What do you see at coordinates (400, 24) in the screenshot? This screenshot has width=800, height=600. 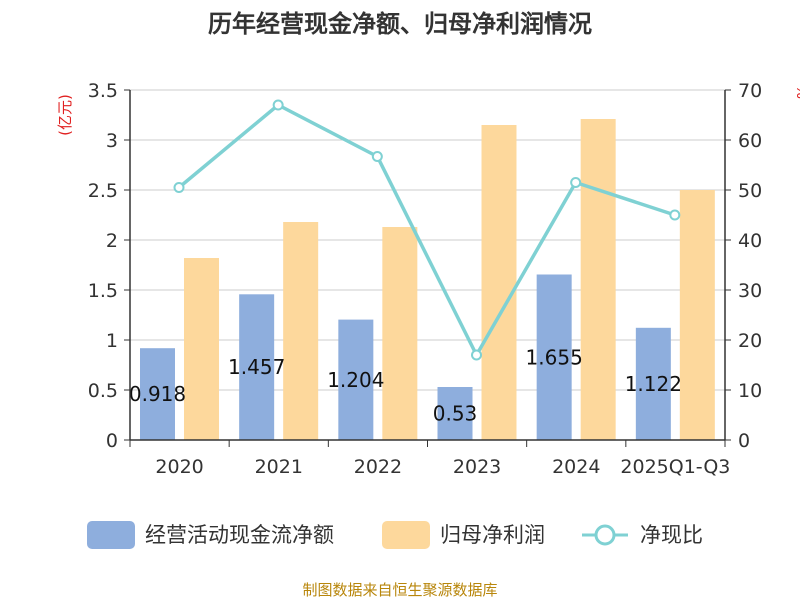 I see `chart-title: 历年经营现金净额、归母净利润情况` at bounding box center [400, 24].